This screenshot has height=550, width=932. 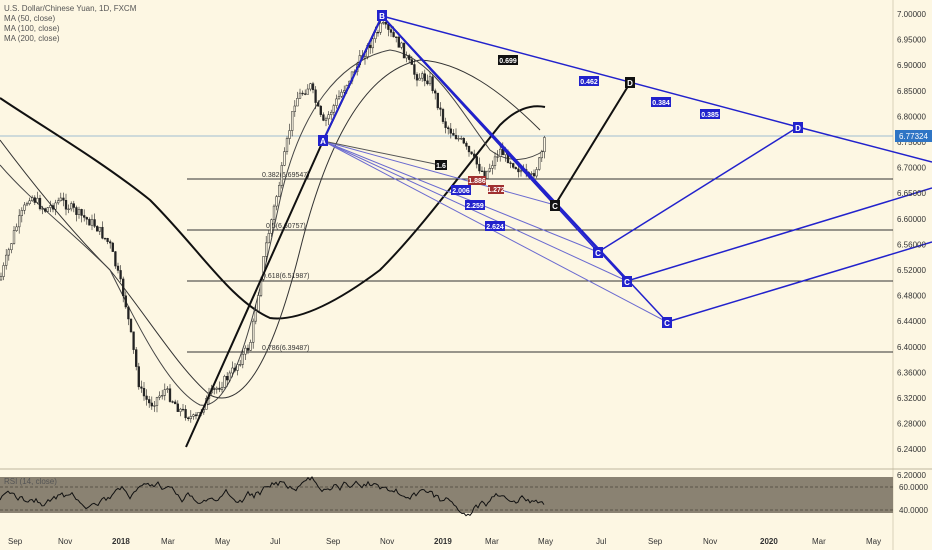 What do you see at coordinates (443, 541) in the screenshot?
I see `x-tick-label: 2019` at bounding box center [443, 541].